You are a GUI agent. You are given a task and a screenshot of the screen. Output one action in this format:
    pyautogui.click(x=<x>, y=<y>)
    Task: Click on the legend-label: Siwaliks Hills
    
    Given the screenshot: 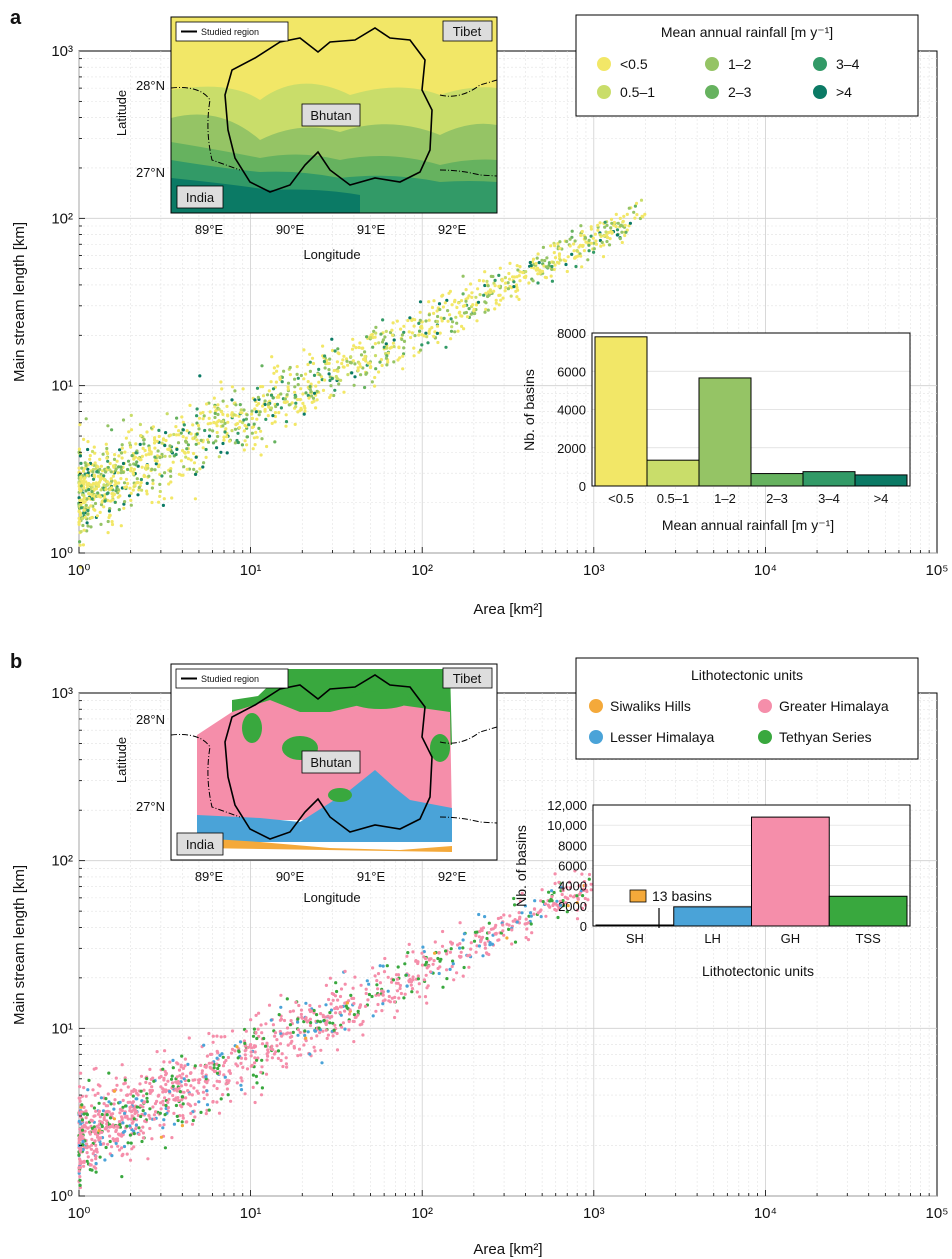 What is the action you would take?
    pyautogui.click(x=650, y=706)
    